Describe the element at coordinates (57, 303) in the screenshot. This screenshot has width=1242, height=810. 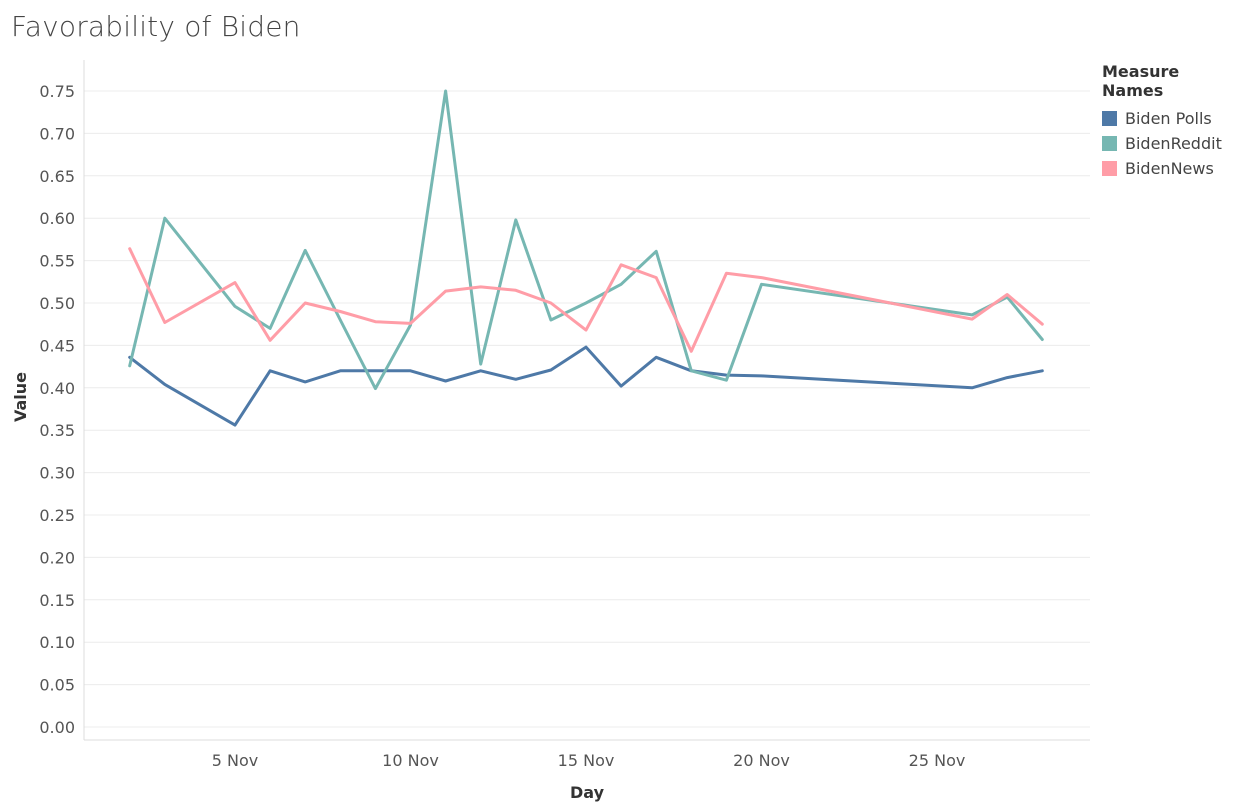
I see `y-tick-label: 0.50` at that location.